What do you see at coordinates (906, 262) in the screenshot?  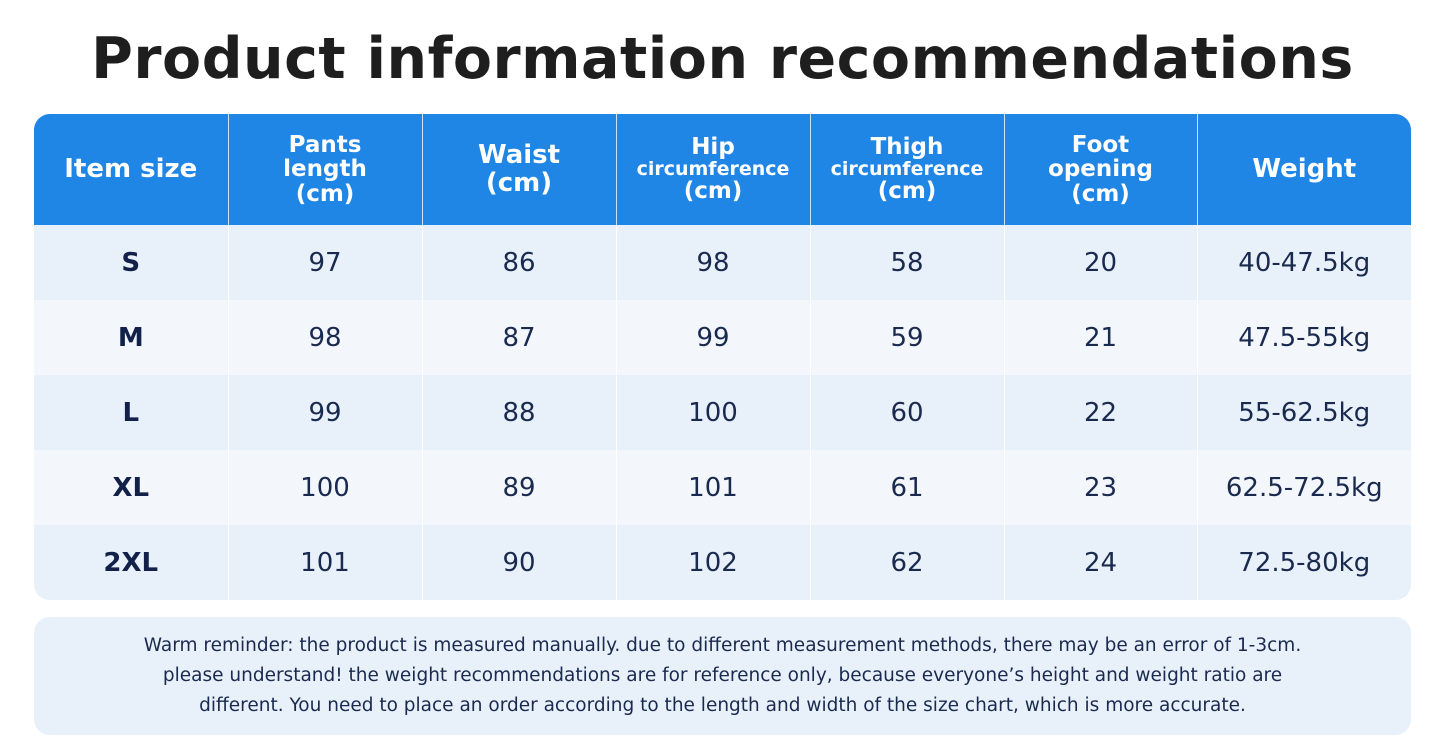 I see `cell-thigh-circumference: 58` at bounding box center [906, 262].